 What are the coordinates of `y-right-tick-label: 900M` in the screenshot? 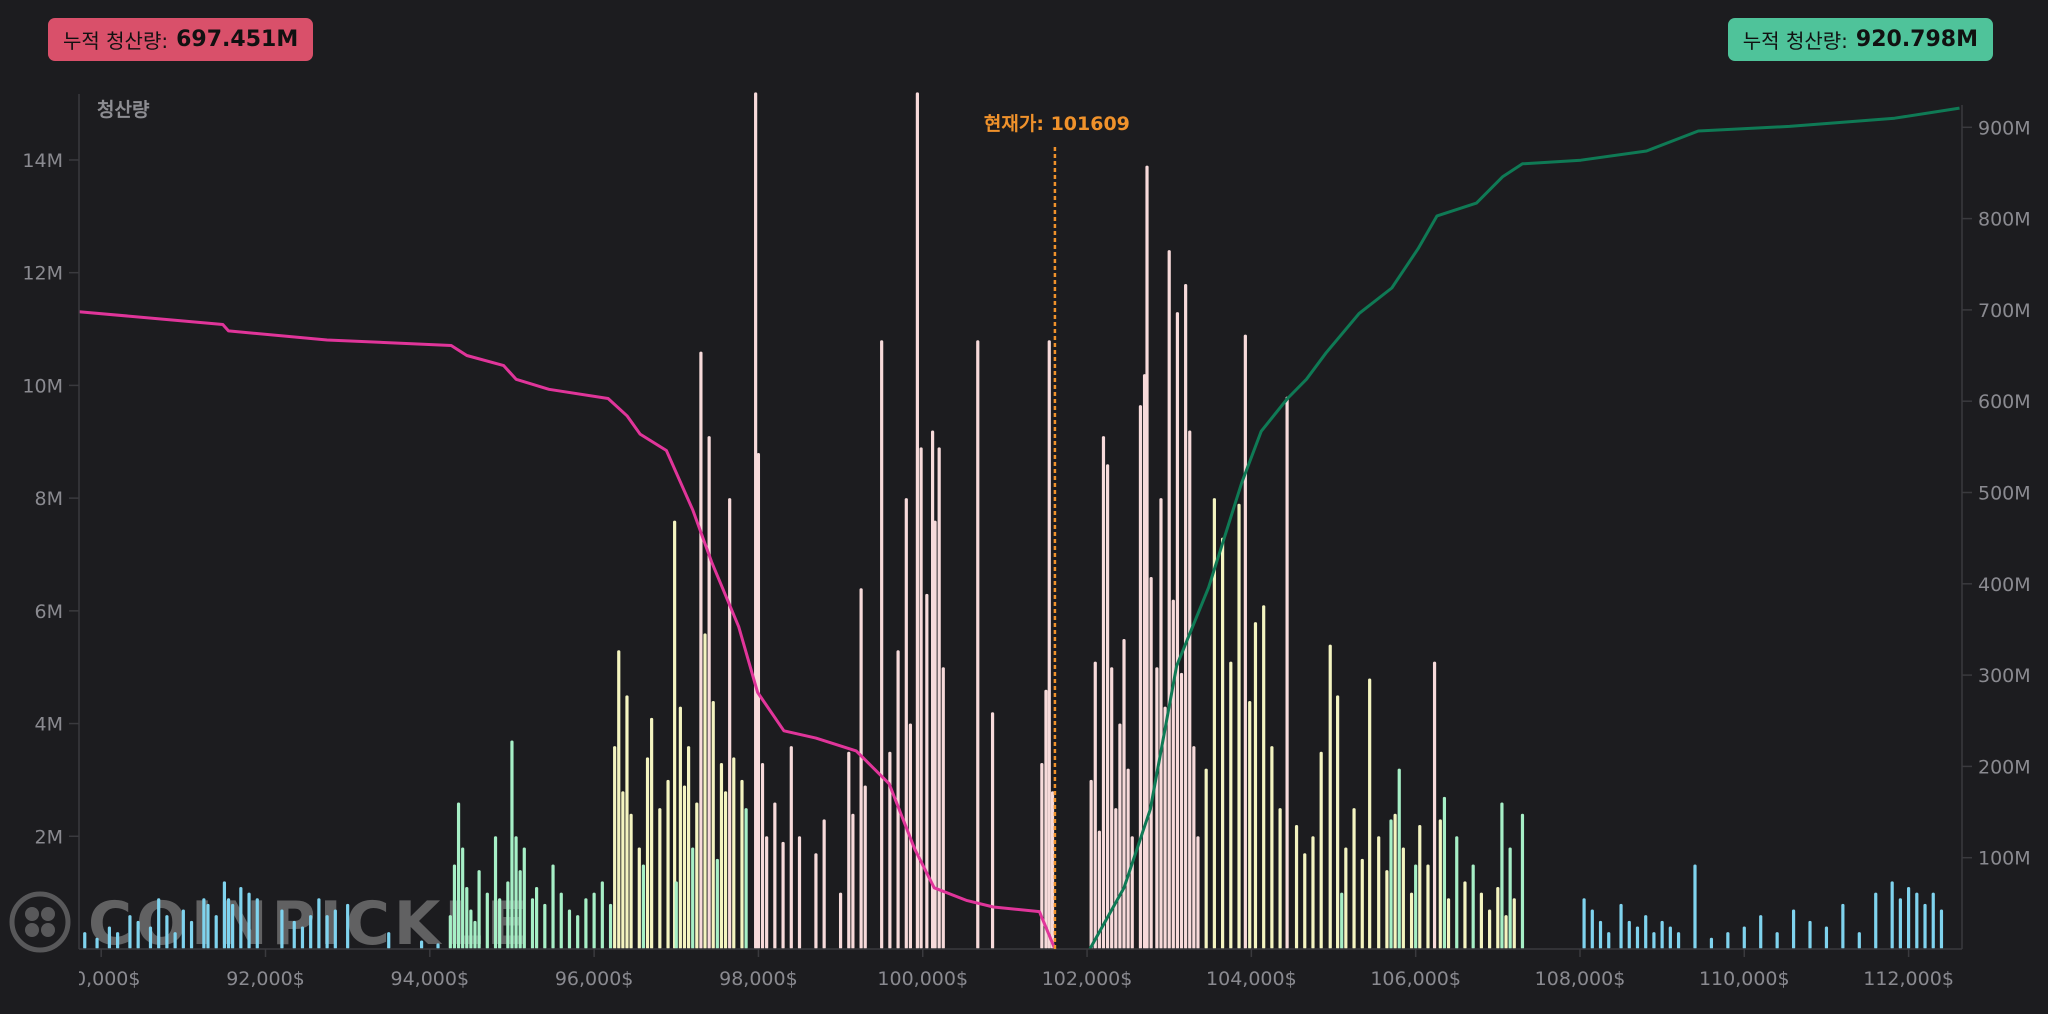 It's located at (2004, 128).